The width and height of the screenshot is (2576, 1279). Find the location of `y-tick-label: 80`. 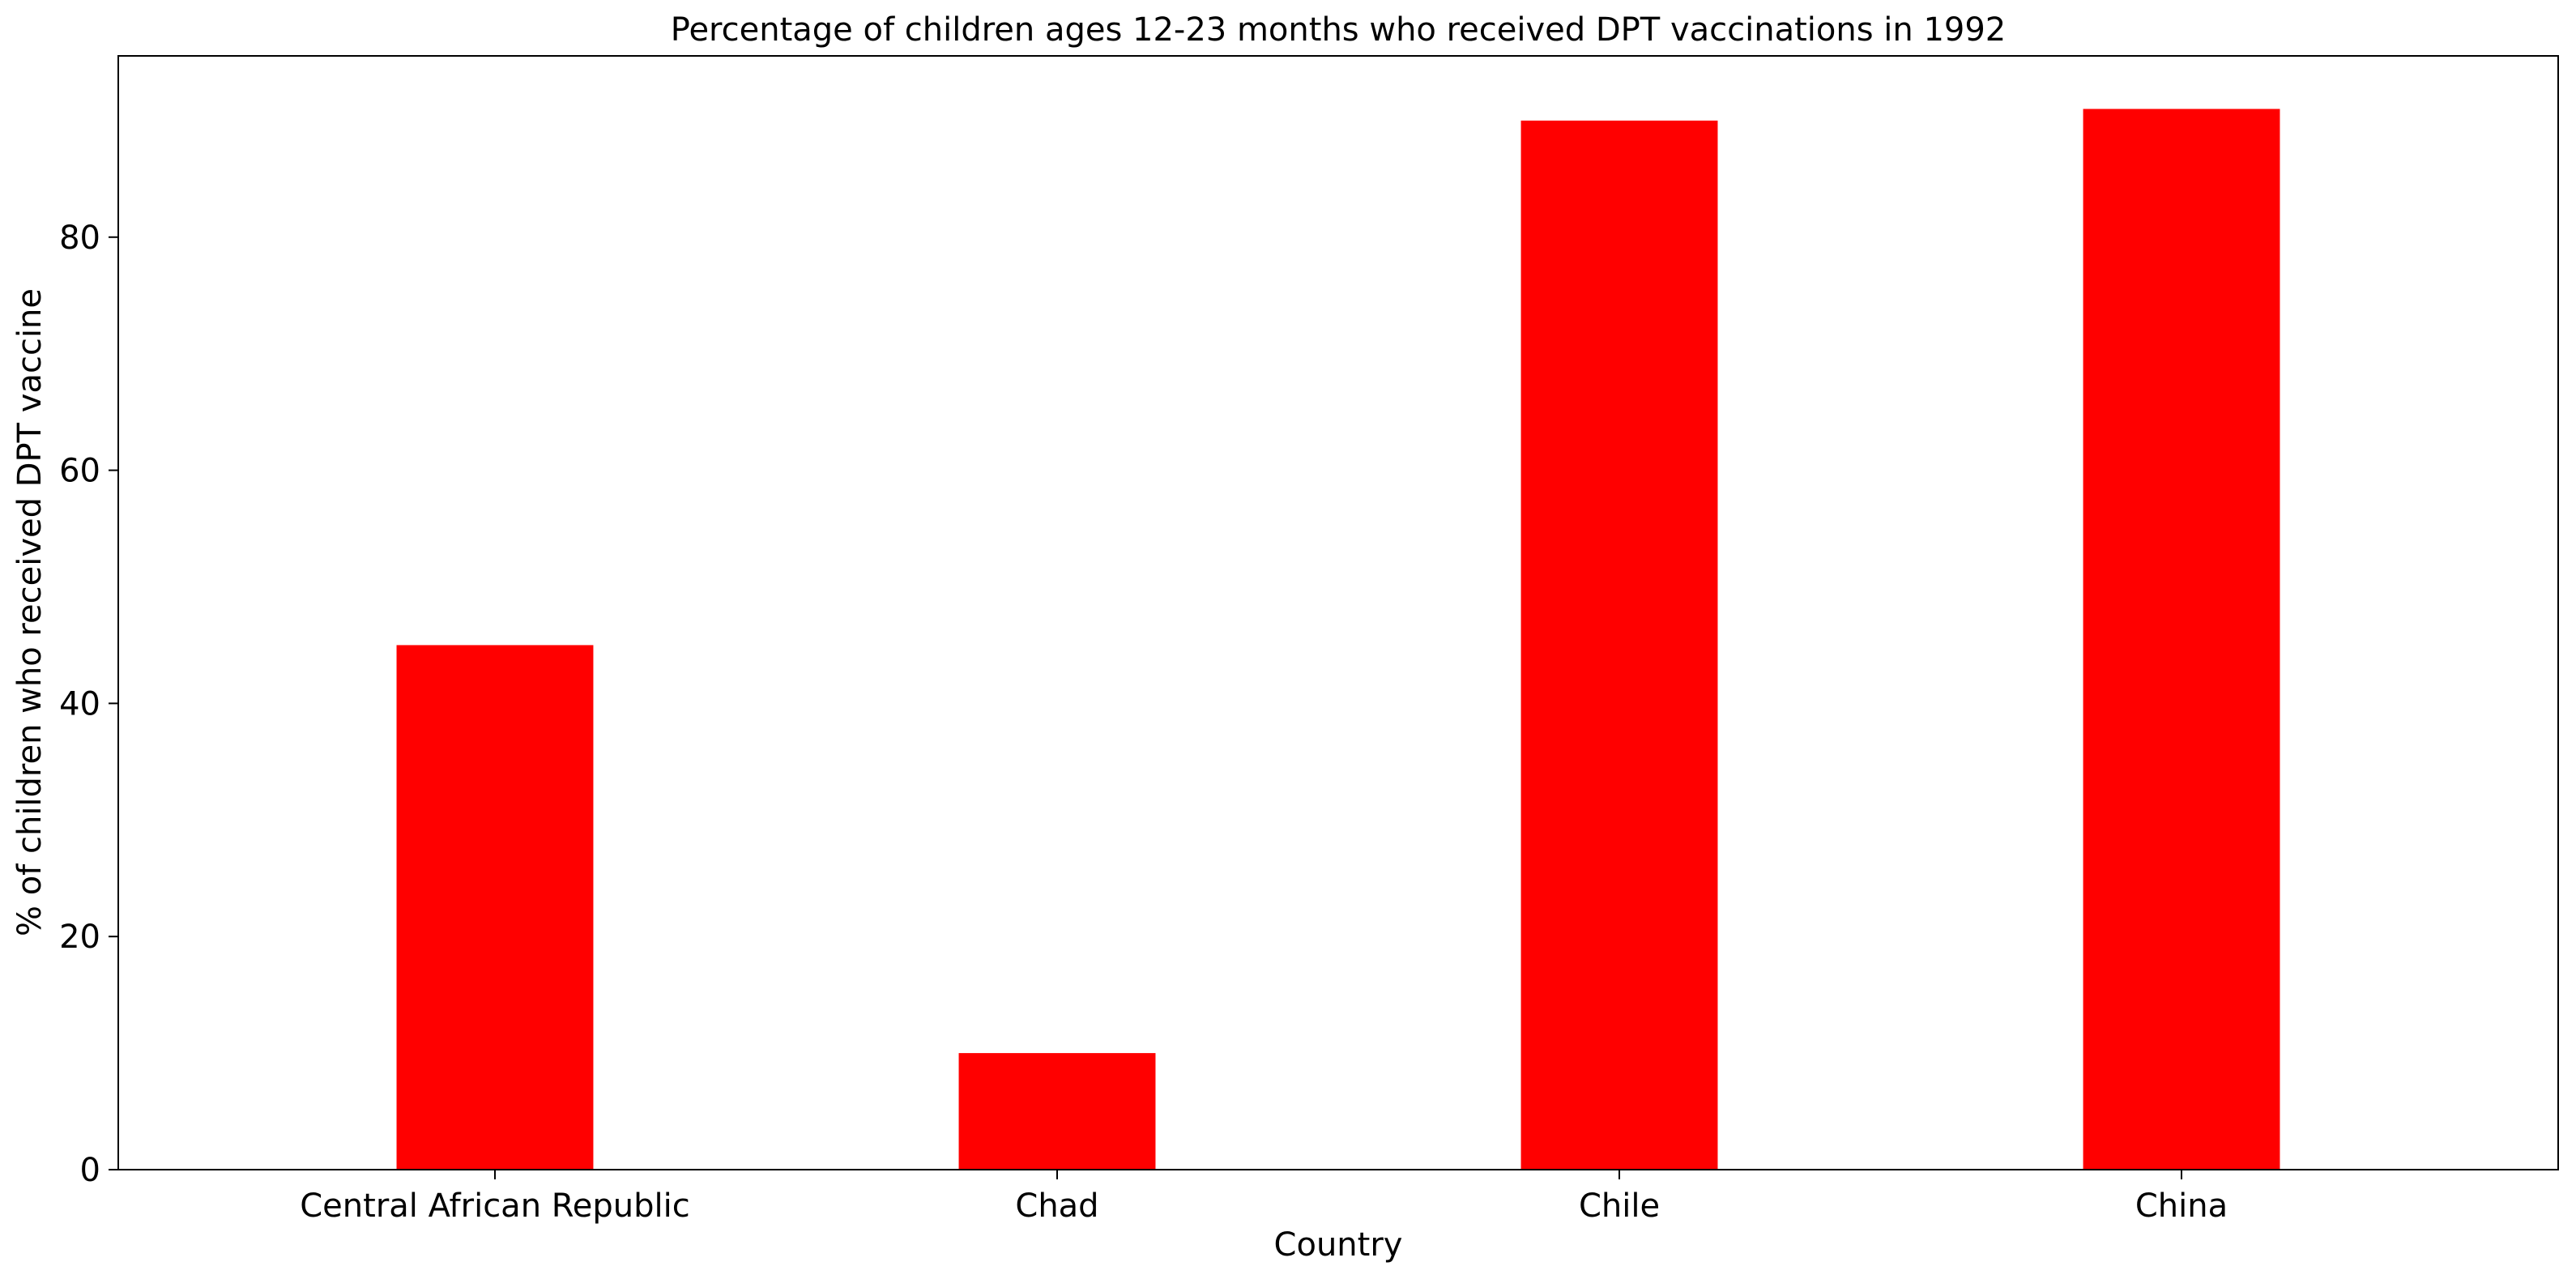

y-tick-label: 80 is located at coordinates (79, 238).